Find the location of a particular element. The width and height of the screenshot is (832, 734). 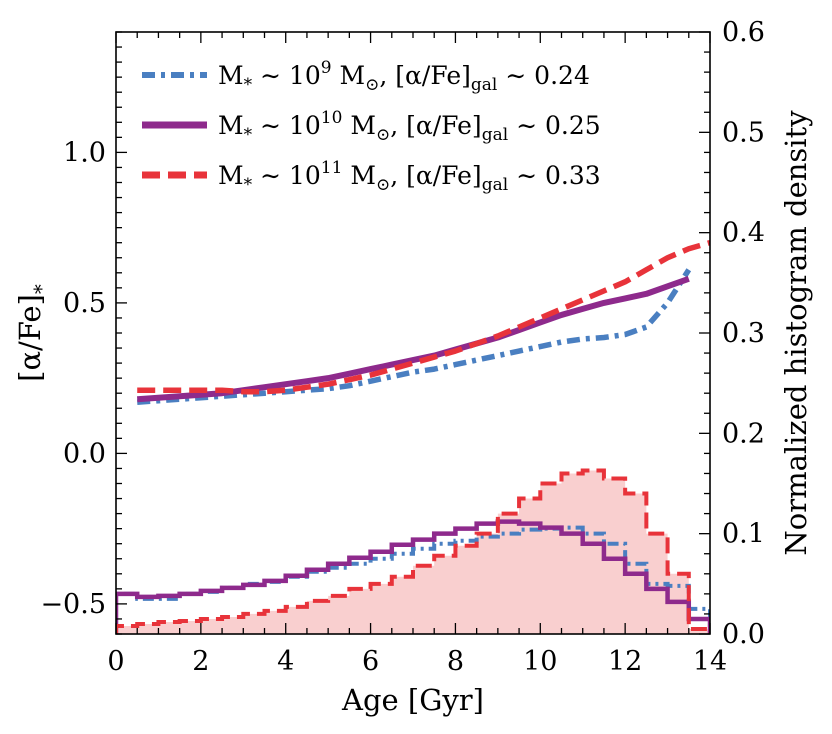

y-tick-label: 0.0 is located at coordinates (84, 453).